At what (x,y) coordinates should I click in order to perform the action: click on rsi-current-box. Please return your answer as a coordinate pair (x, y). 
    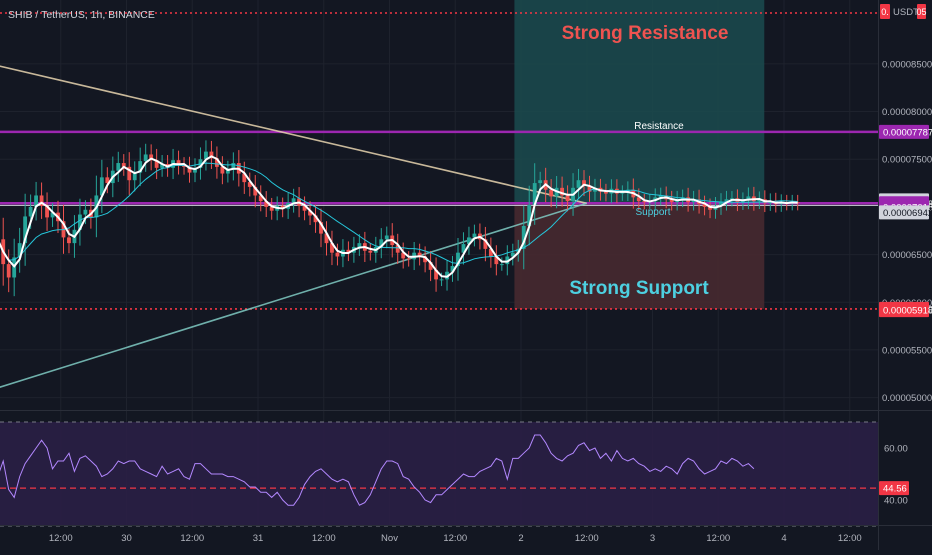
    Looking at the image, I should click on (894, 488).